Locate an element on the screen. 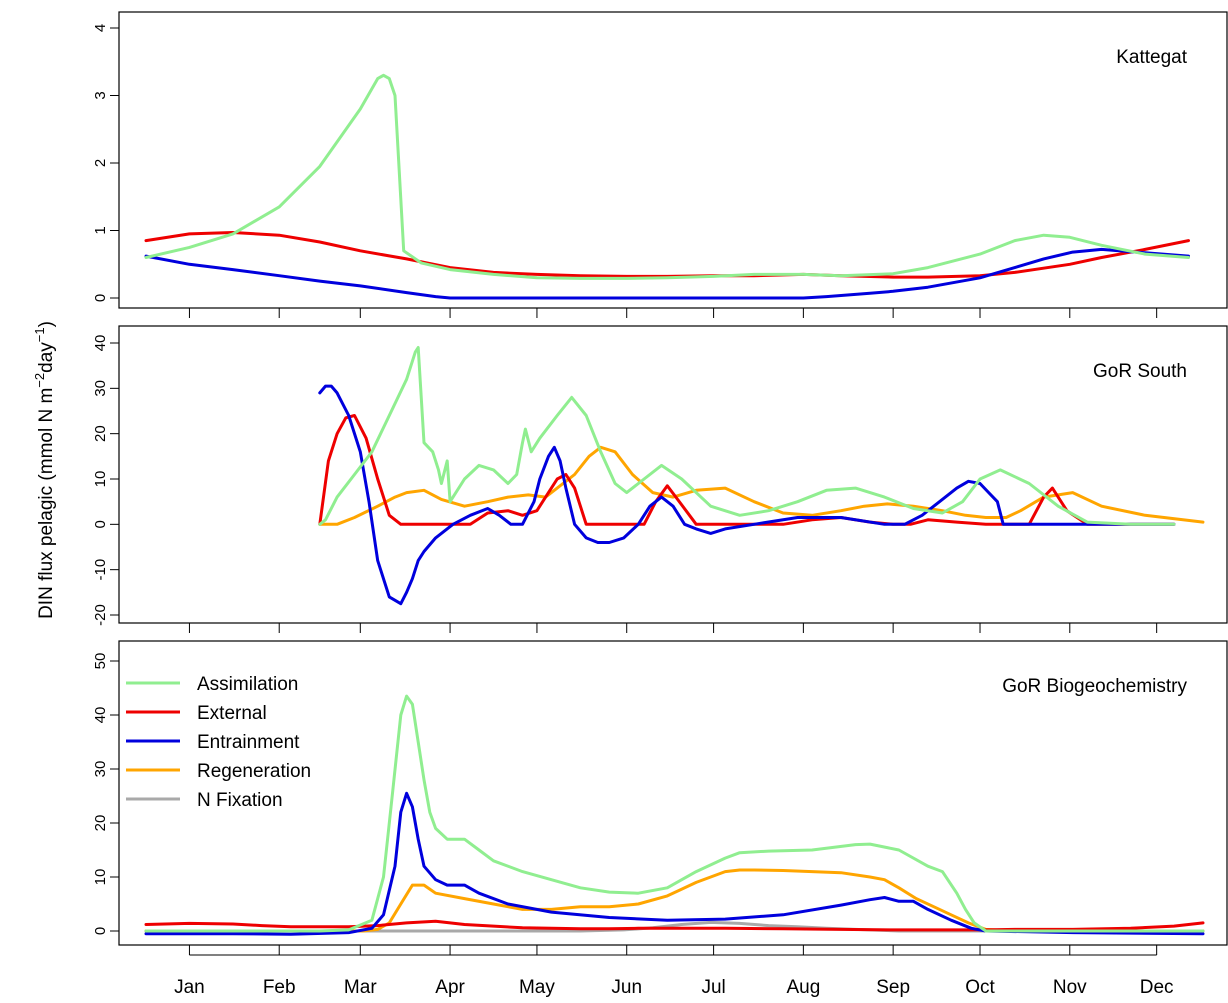  y-tick-label: -20 is located at coordinates (100, 615).